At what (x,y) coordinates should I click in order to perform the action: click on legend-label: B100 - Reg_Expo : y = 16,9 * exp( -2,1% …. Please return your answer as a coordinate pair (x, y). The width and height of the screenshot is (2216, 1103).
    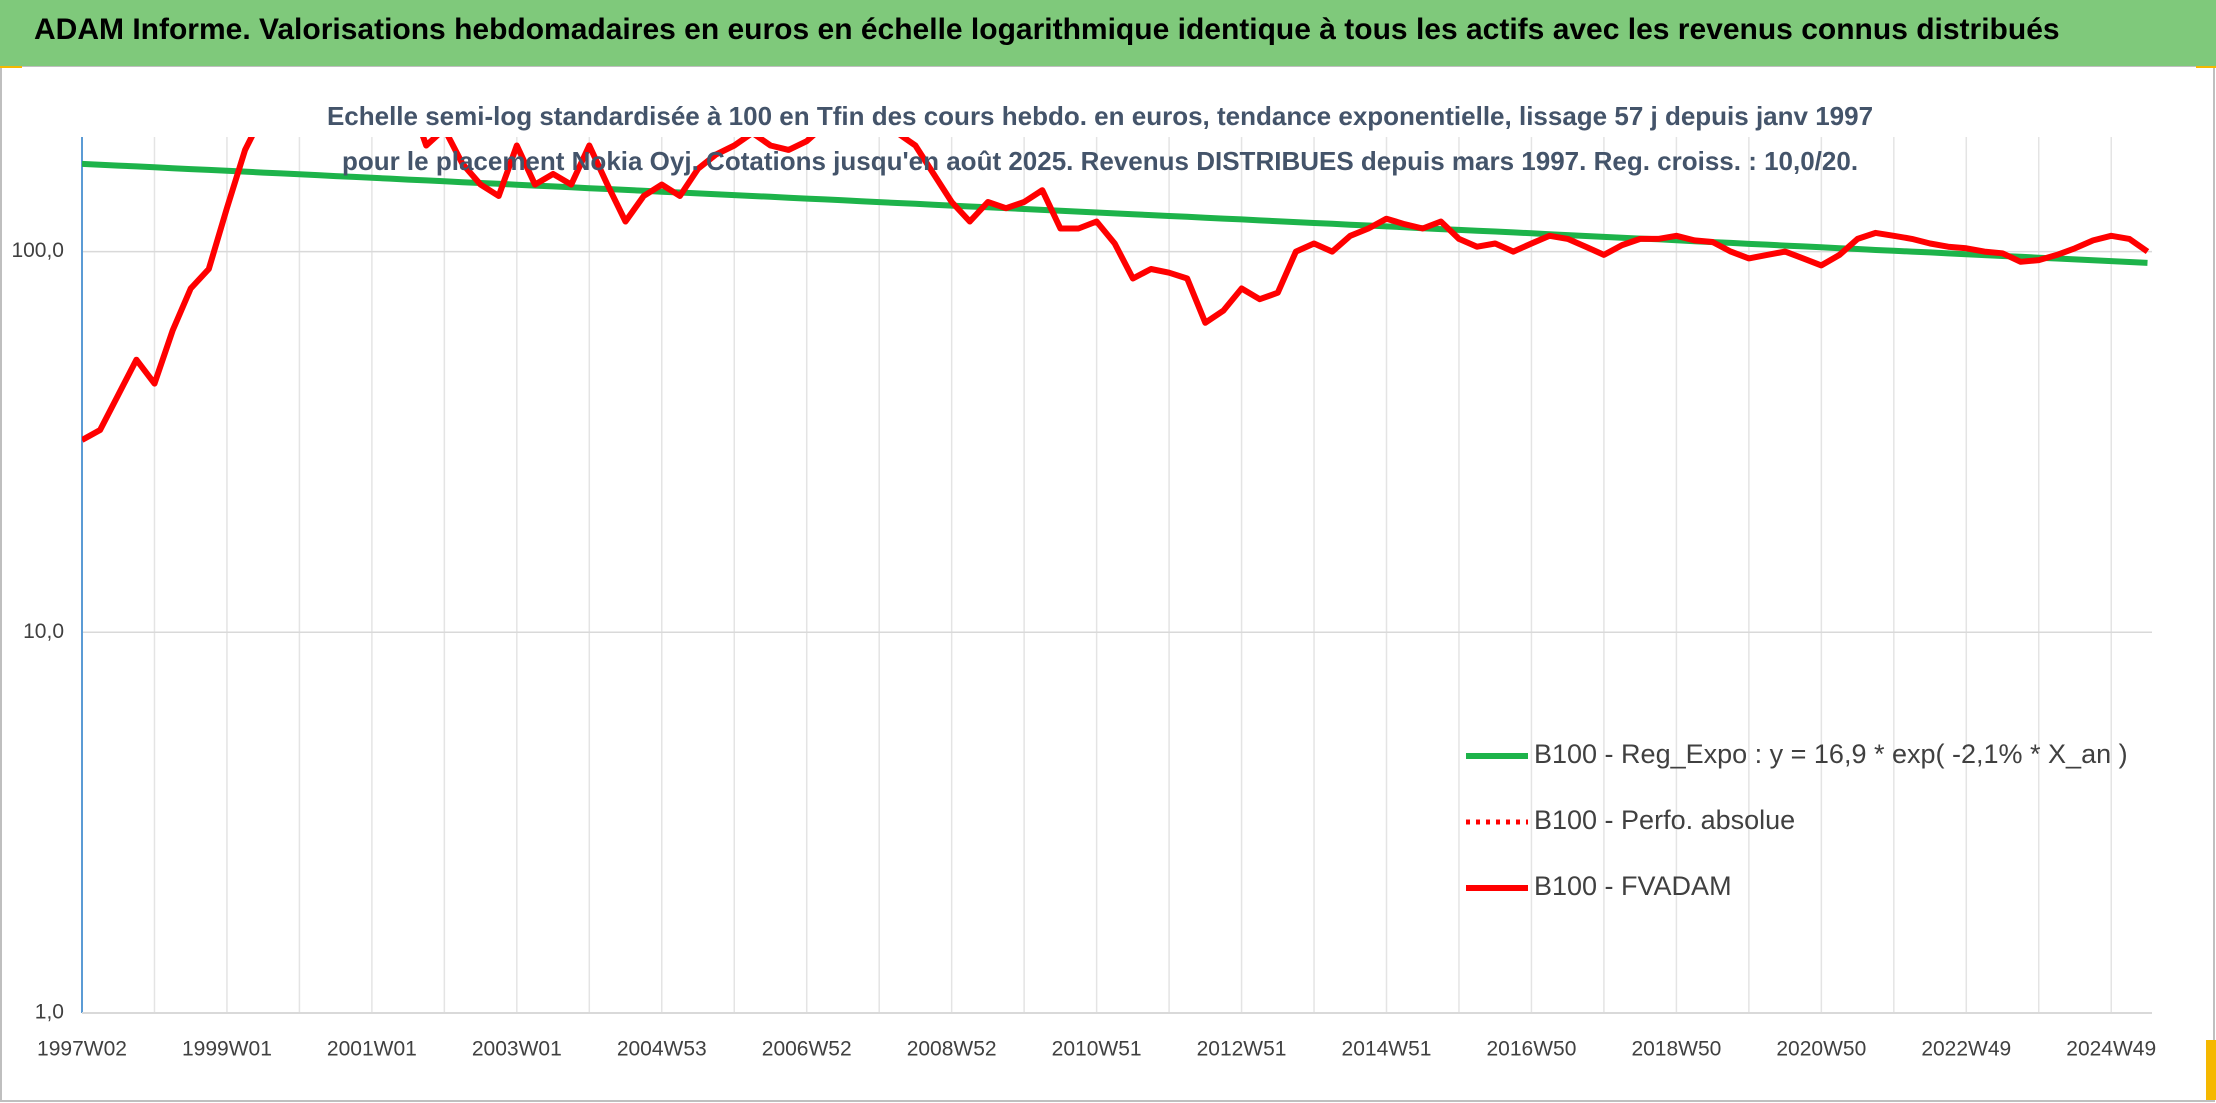
    Looking at the image, I should click on (1831, 754).